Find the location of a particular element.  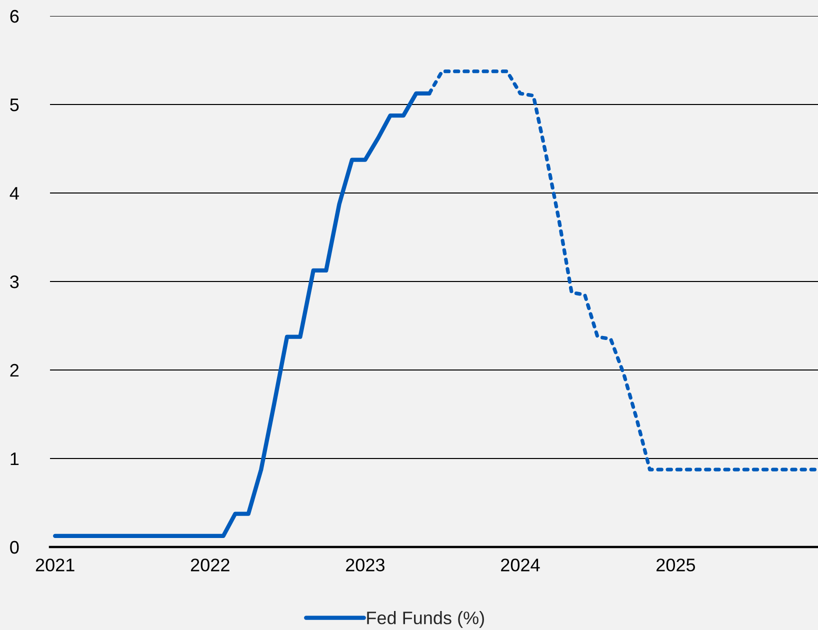

y-tick-label: 6 is located at coordinates (14, 16).